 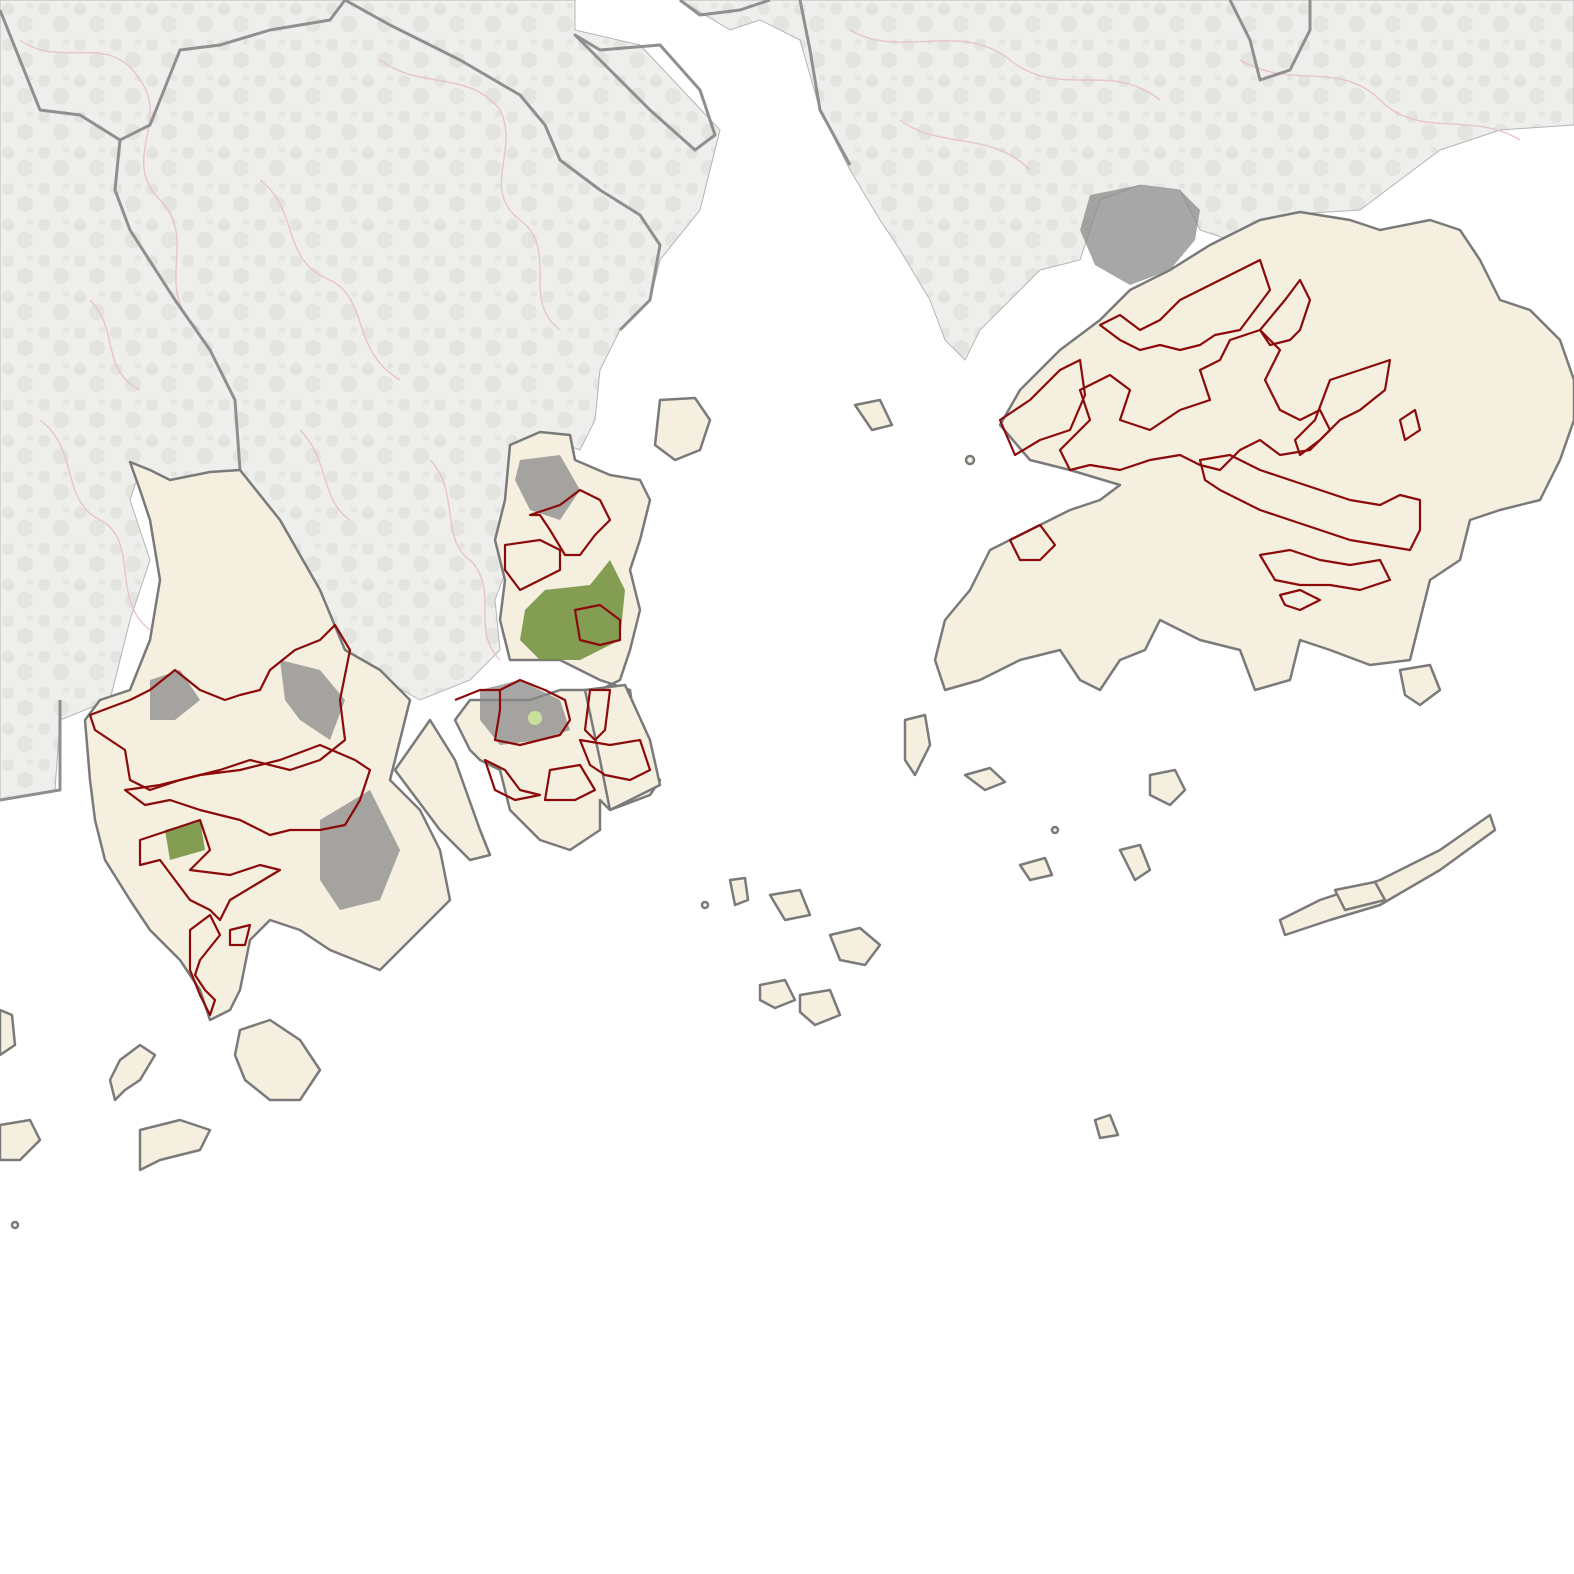 What do you see at coordinates (535, 718) in the screenshot?
I see `middle-light-veg` at bounding box center [535, 718].